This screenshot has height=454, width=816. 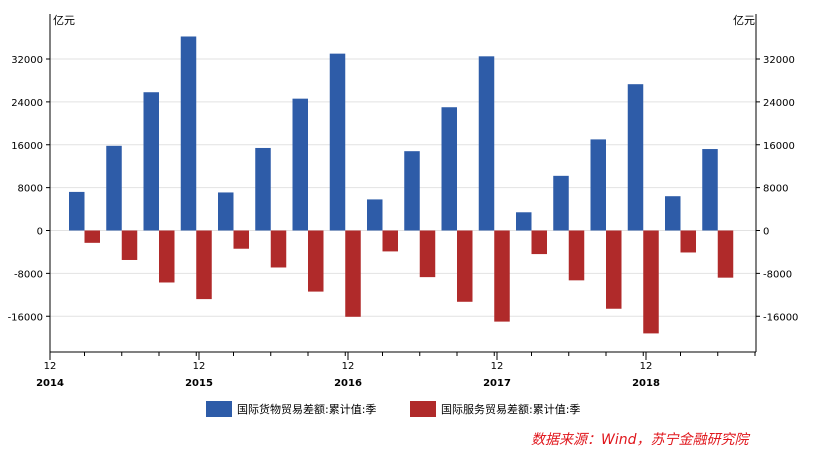 What do you see at coordinates (423, 409) in the screenshot?
I see `legend-swatch-services` at bounding box center [423, 409].